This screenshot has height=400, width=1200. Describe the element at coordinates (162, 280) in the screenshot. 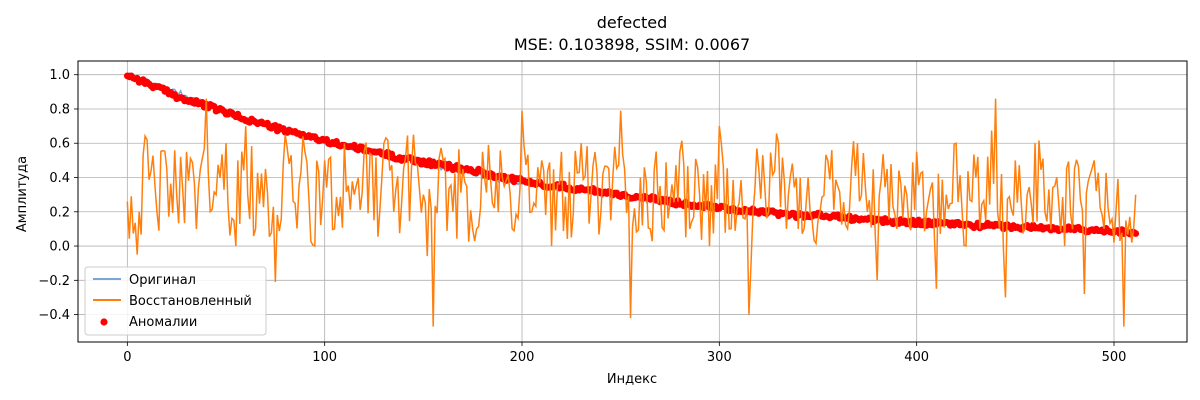

I see `legend-label-original: Оригинал` at that location.